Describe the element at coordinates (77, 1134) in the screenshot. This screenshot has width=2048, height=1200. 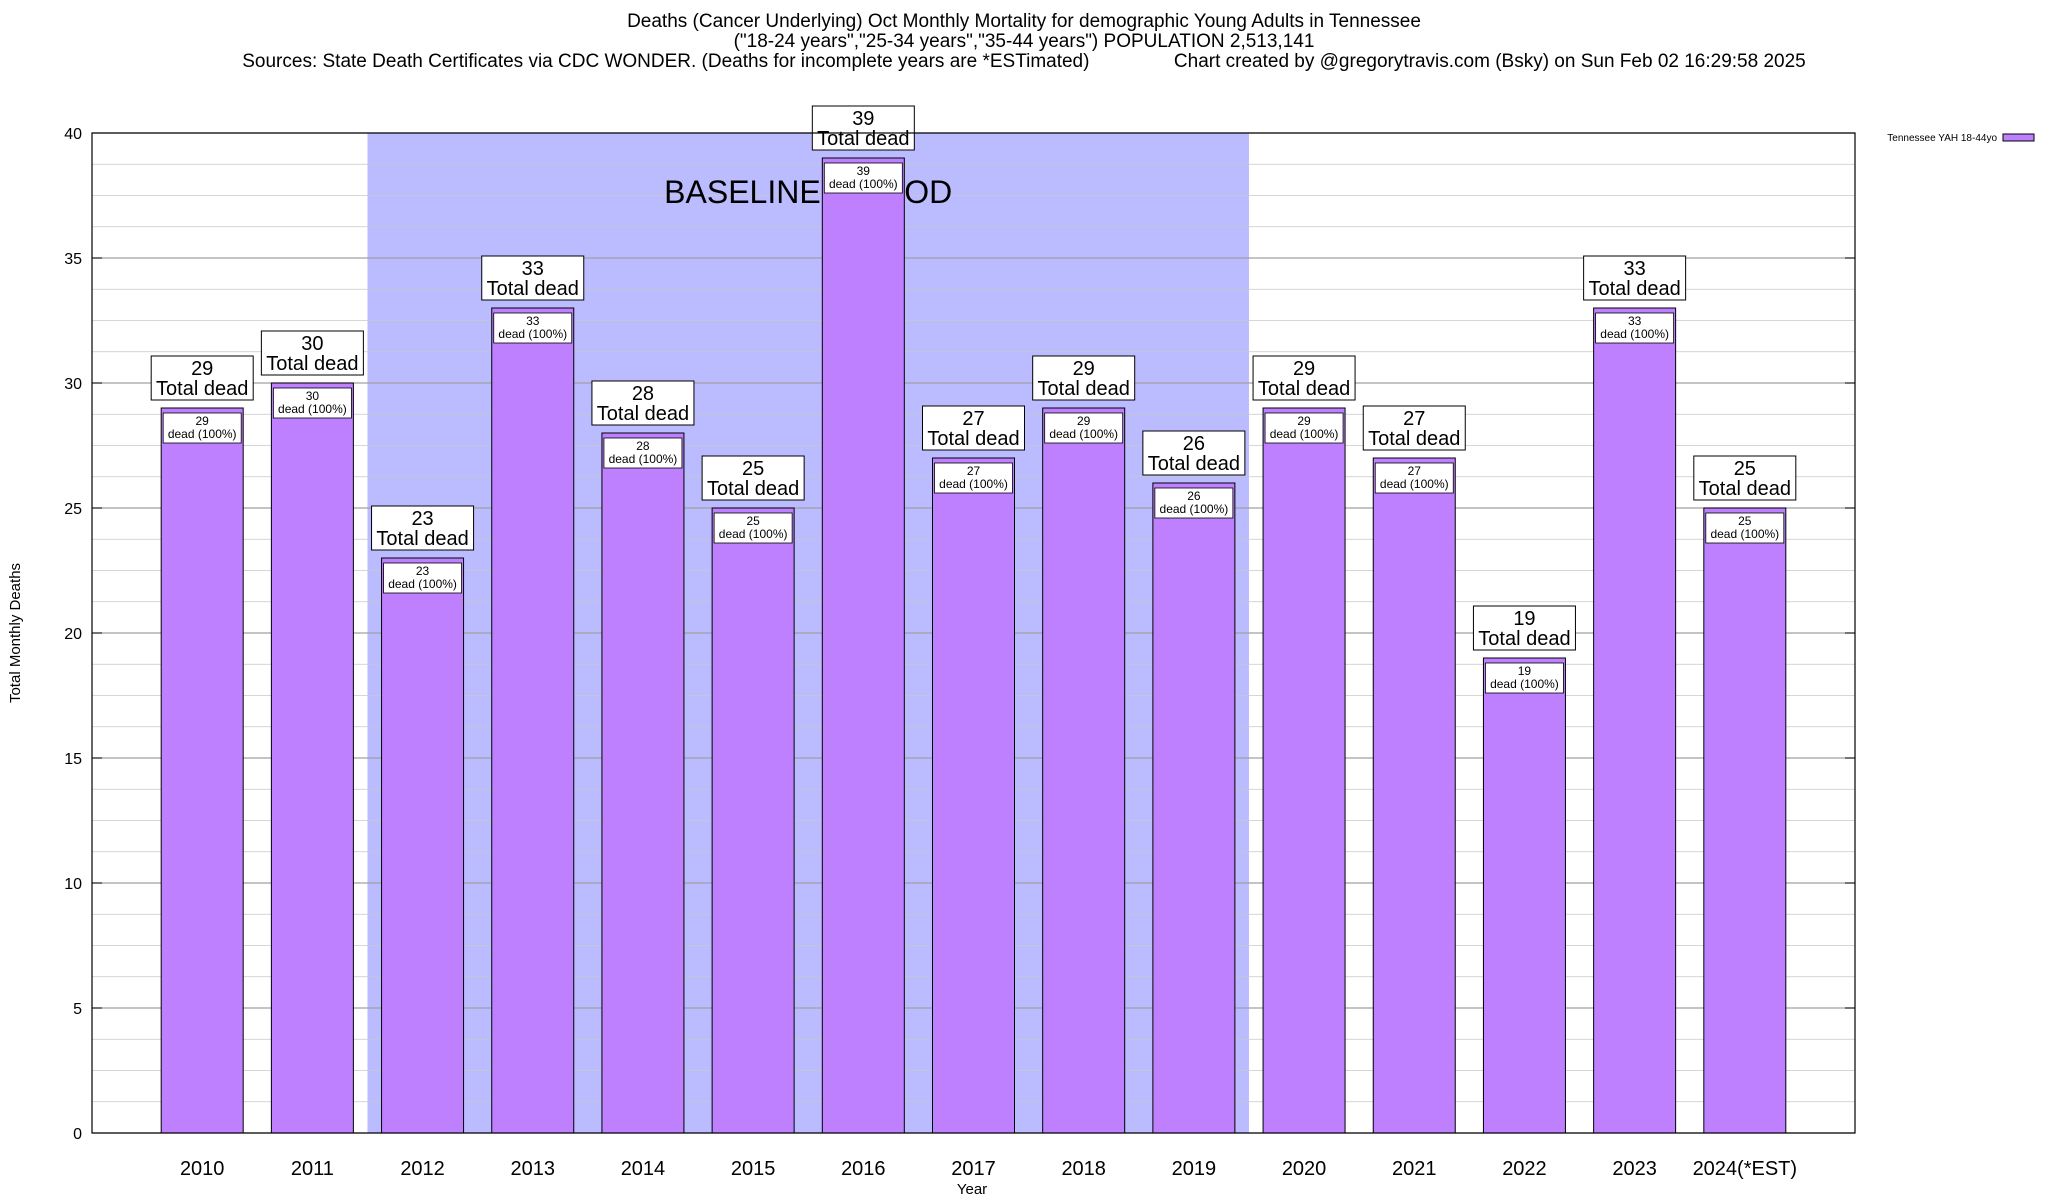
I see `y-tick-label: 0` at that location.